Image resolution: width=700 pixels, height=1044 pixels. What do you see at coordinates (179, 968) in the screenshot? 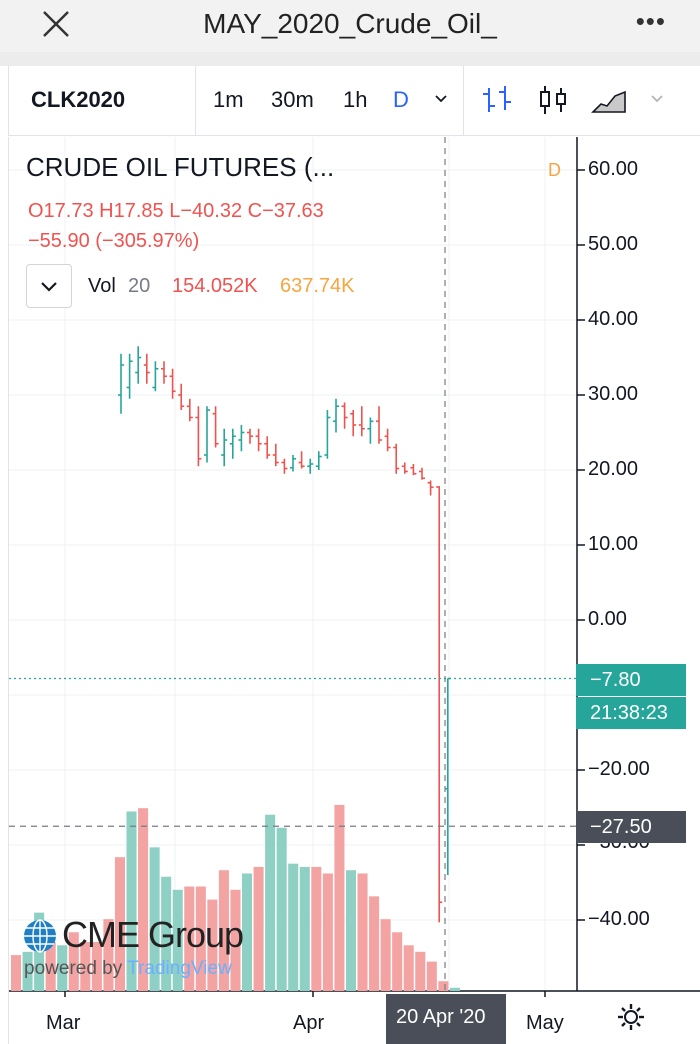
I see `tradingview-link: TradingView` at bounding box center [179, 968].